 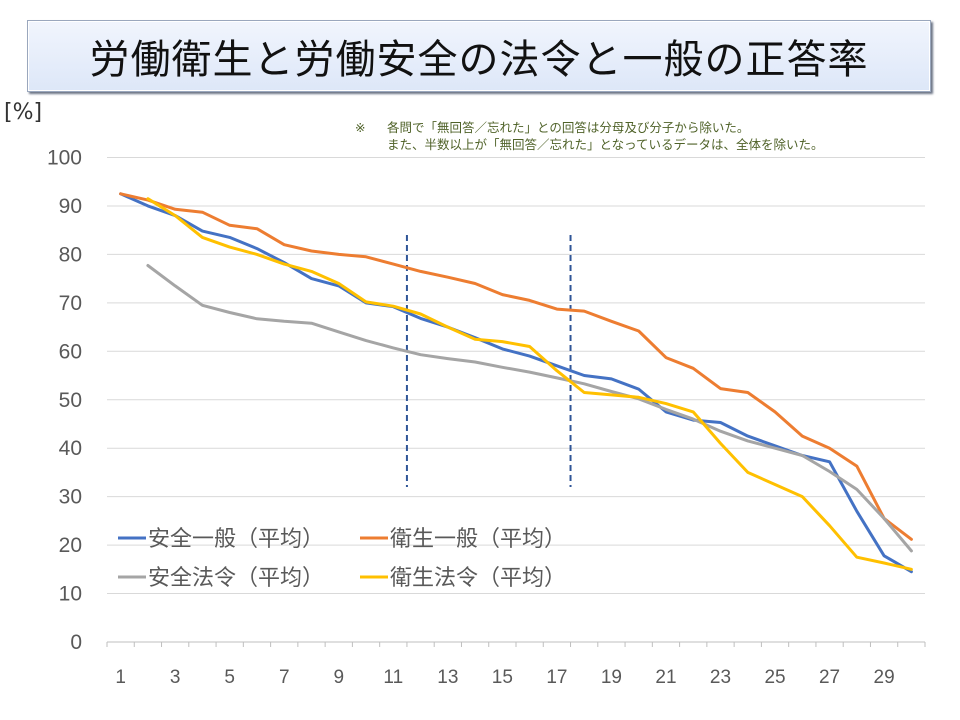 What do you see at coordinates (884, 677) in the screenshot?
I see `x-tick-label: 29` at bounding box center [884, 677].